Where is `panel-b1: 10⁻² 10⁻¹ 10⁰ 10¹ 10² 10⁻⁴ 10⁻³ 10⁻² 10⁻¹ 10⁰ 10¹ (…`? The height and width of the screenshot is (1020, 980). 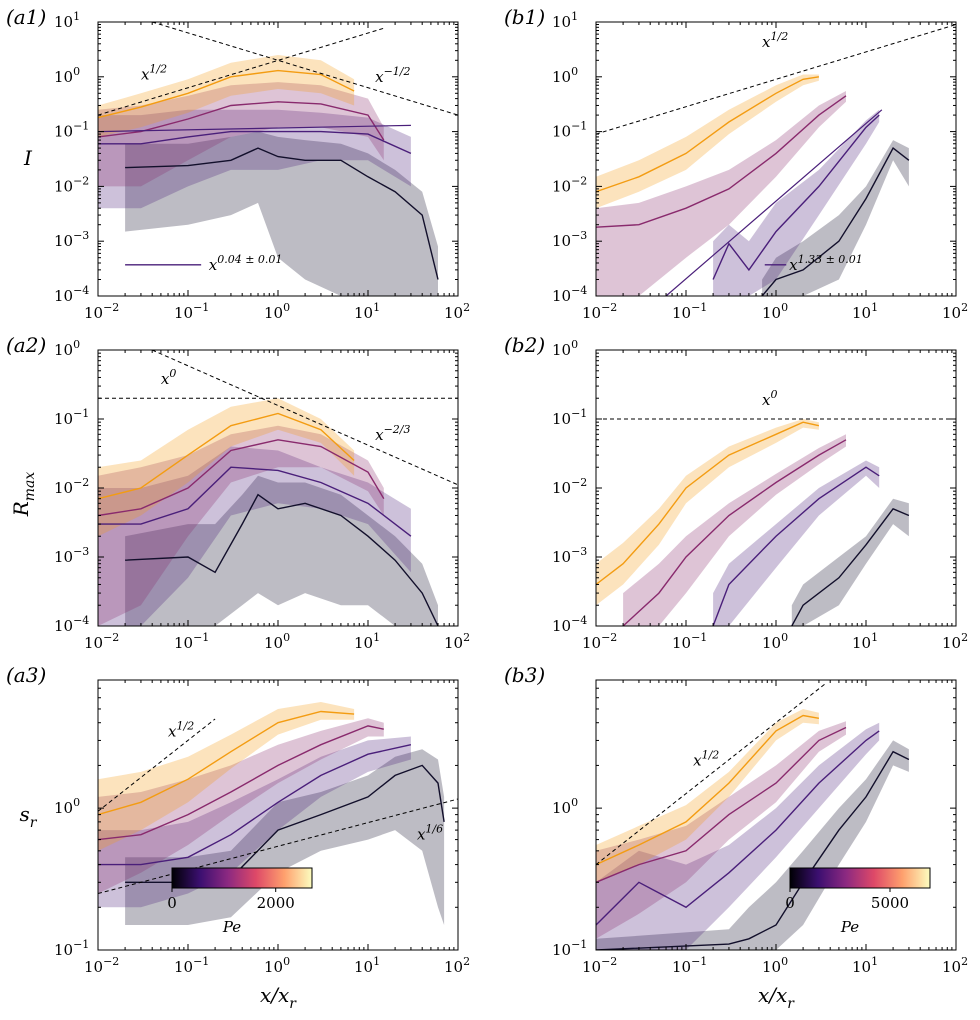
panel-b1: 10⁻² 10⁻¹ 10⁰ 10¹ 10² 10⁻⁴ 10⁻³ 10⁻² 10⁻¹ 10⁰ 10¹ (… is located at coordinates (736, 163).